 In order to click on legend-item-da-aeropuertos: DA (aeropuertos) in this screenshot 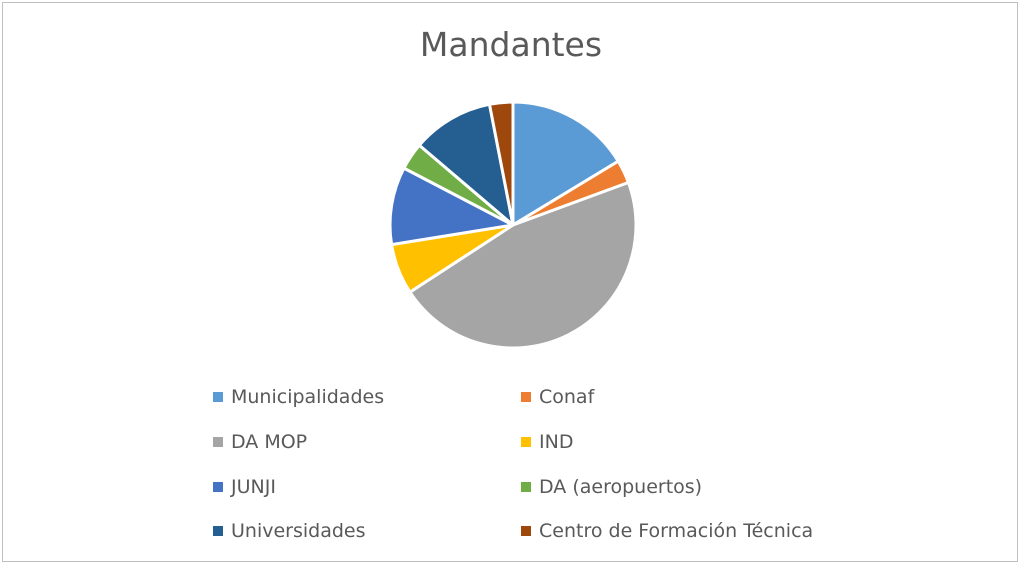, I will do `click(611, 487)`.